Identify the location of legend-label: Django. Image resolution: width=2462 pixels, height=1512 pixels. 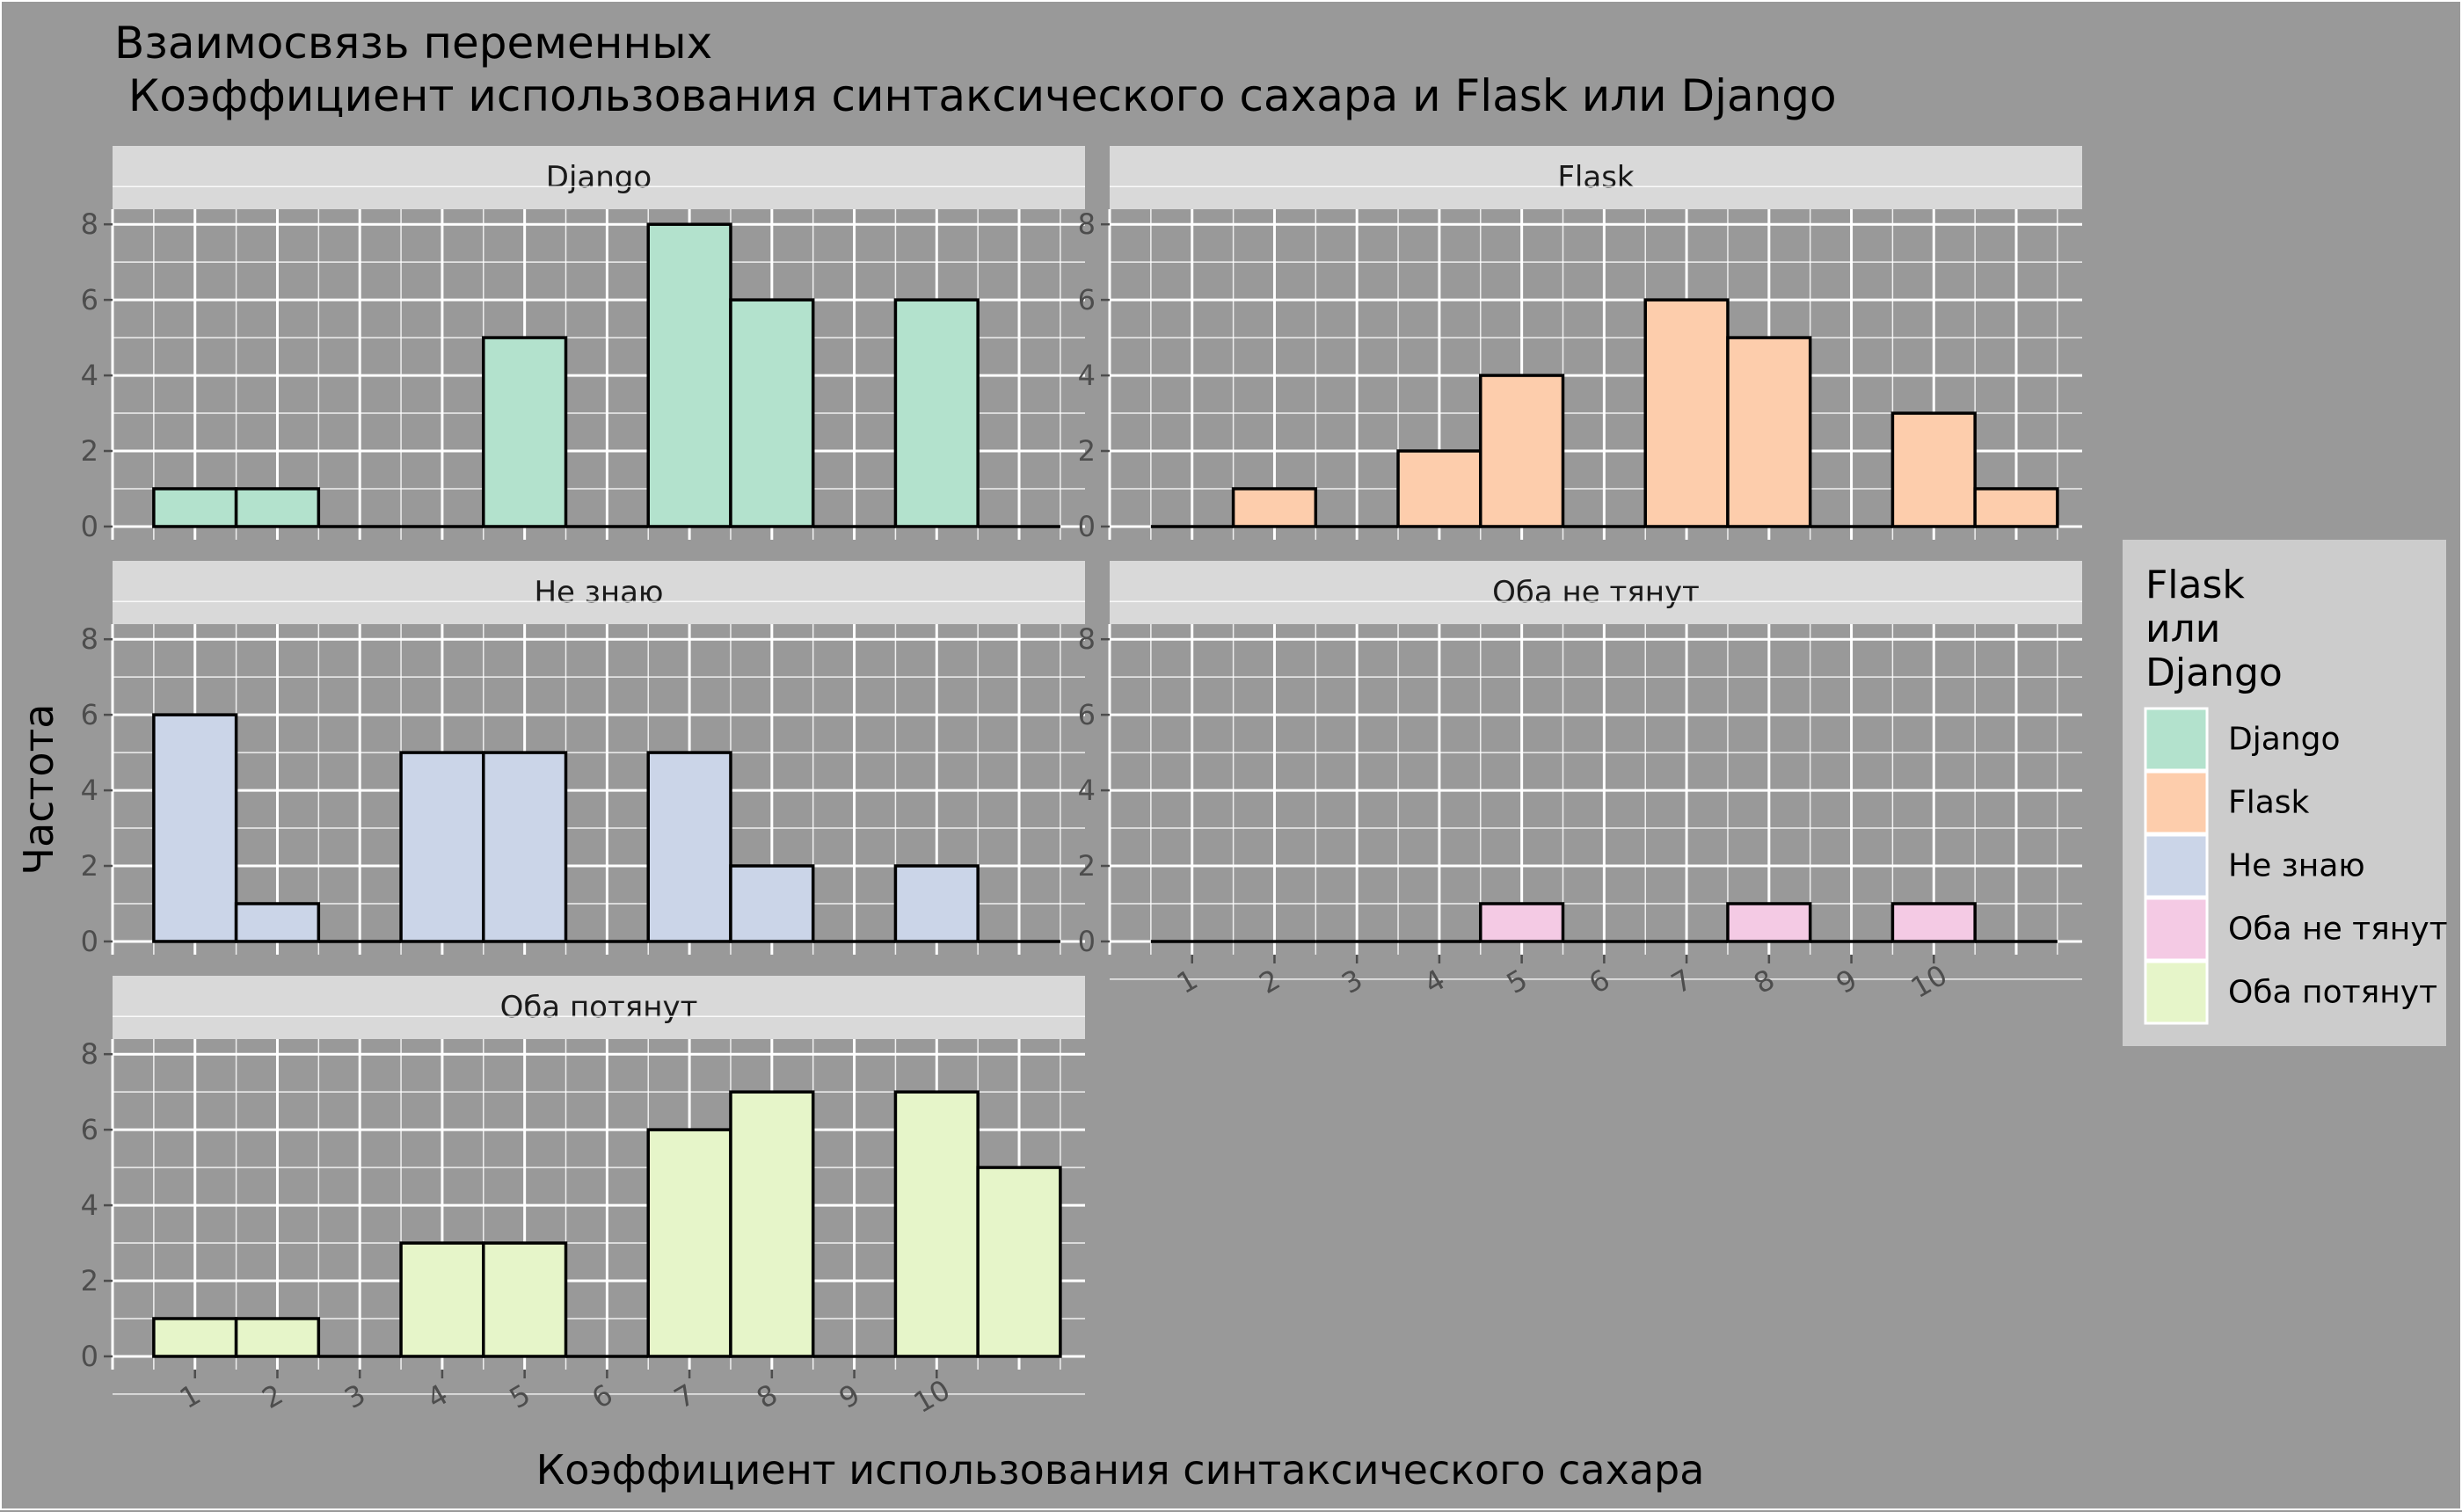
(2284, 740).